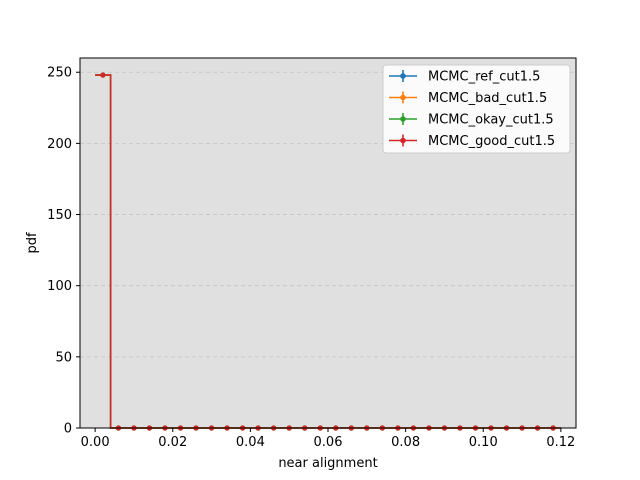 This screenshot has height=480, width=640. I want to click on x-tick-label: 0.08, so click(405, 442).